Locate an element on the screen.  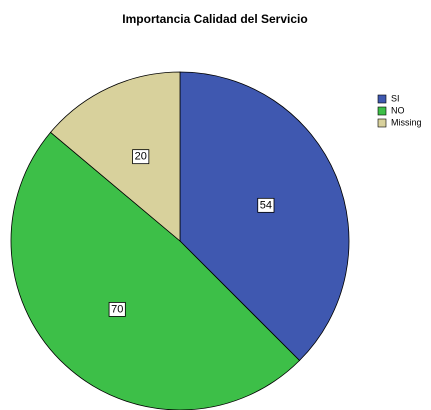
data-label: 20 is located at coordinates (141, 157).